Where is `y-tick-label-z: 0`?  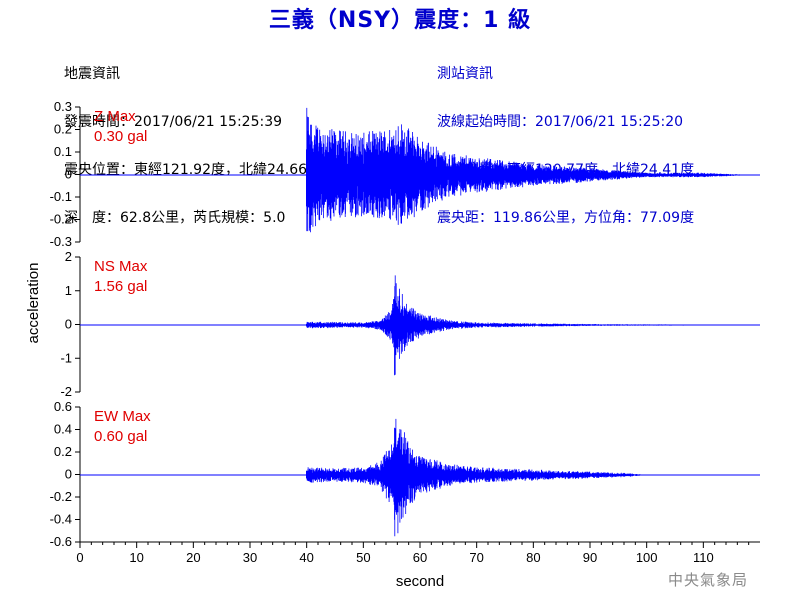 y-tick-label-z: 0 is located at coordinates (68, 174).